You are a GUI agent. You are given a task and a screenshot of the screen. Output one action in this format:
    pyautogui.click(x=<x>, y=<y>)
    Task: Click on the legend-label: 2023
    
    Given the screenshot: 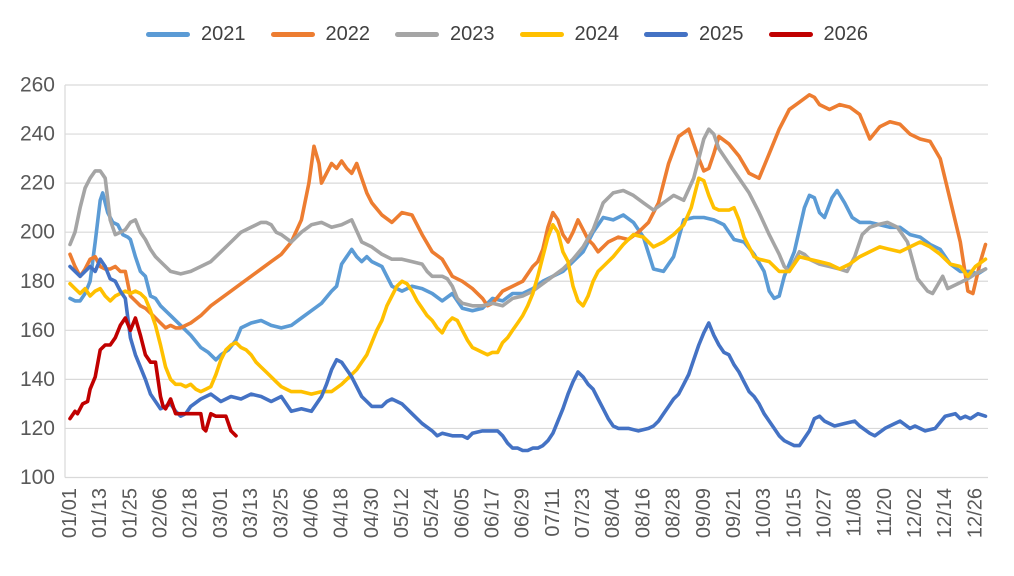 What is the action you would take?
    pyautogui.click(x=472, y=34)
    